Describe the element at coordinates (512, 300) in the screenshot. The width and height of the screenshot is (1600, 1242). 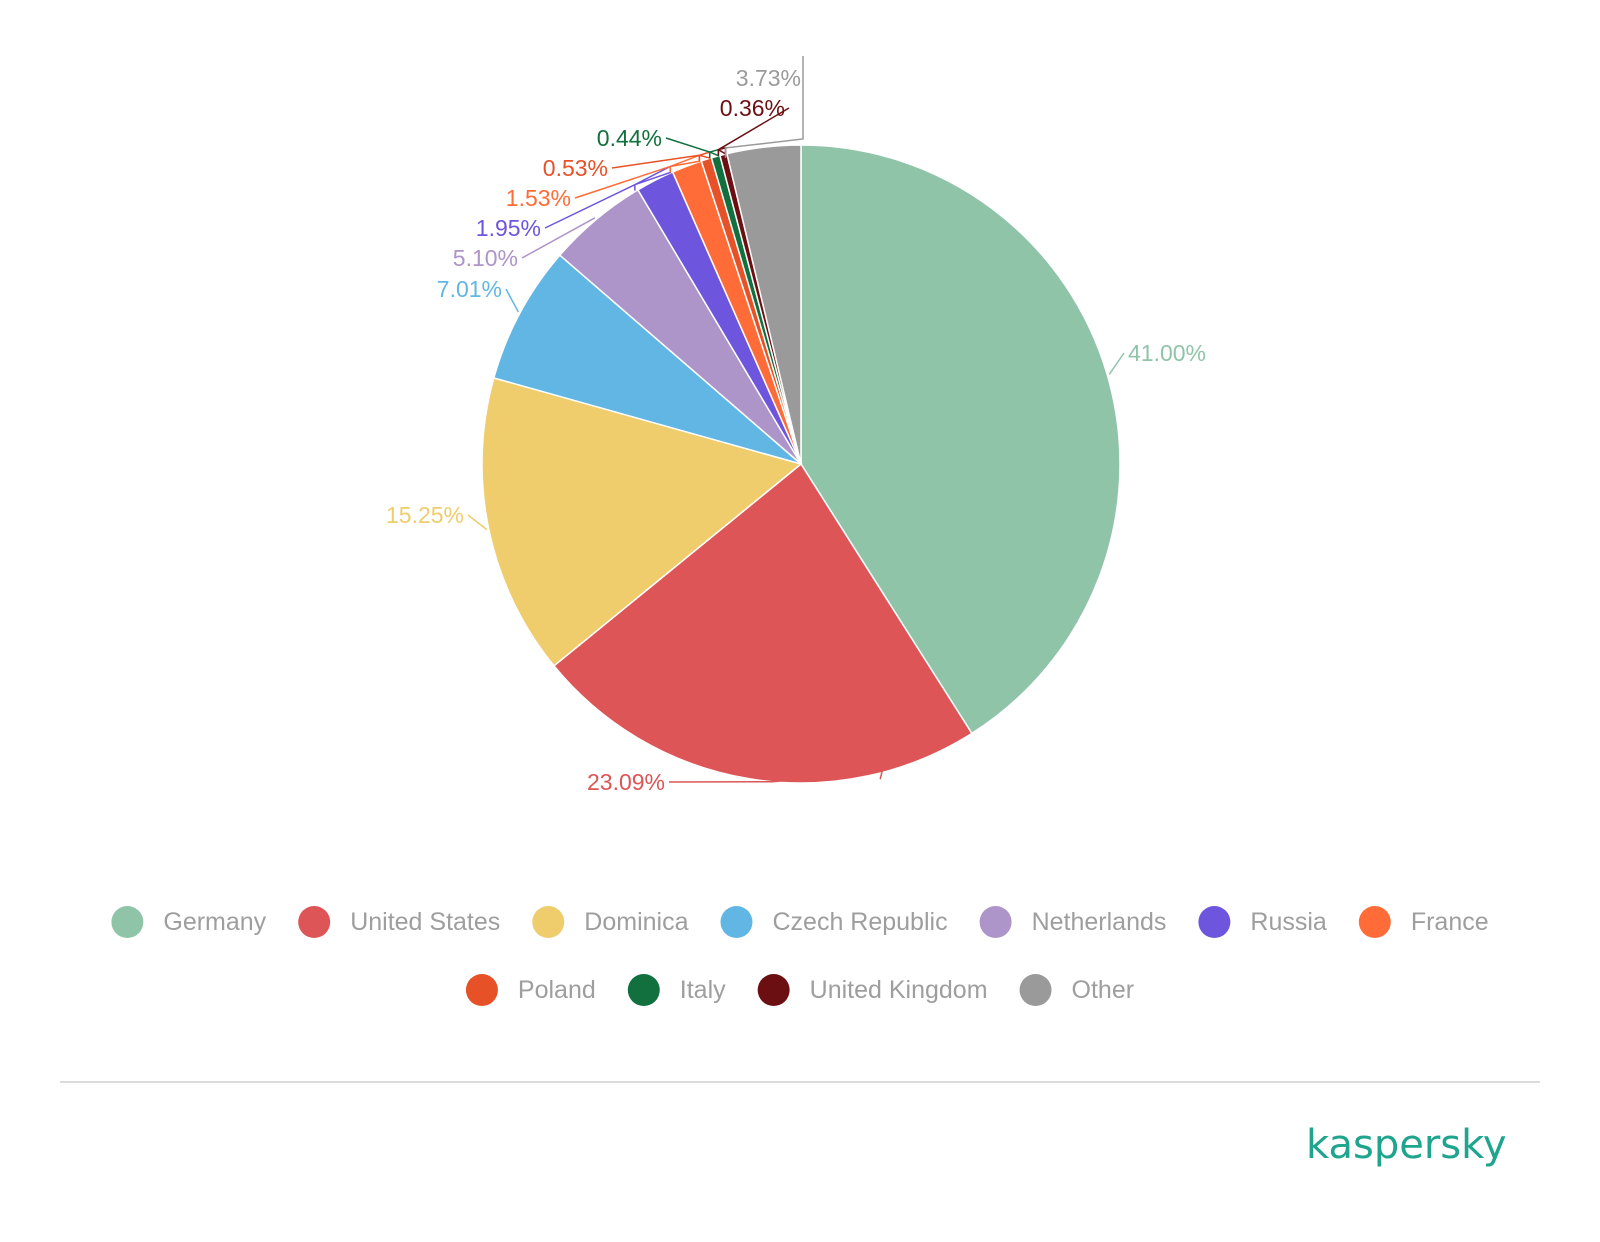
I see `leader-line-czech-republic` at that location.